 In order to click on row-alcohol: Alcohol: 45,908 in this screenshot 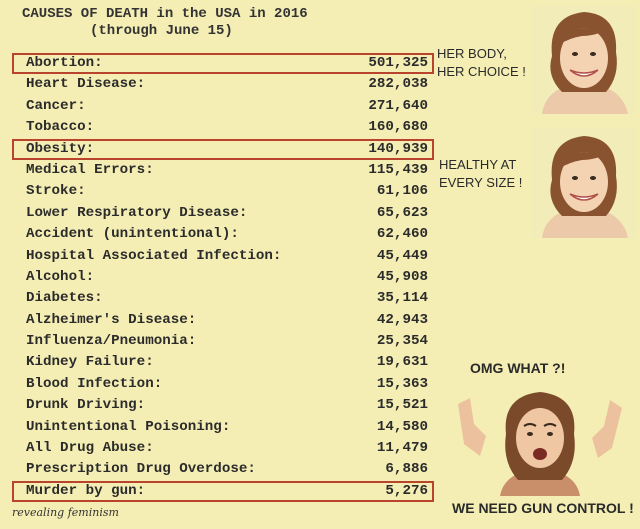, I will do `click(227, 277)`.